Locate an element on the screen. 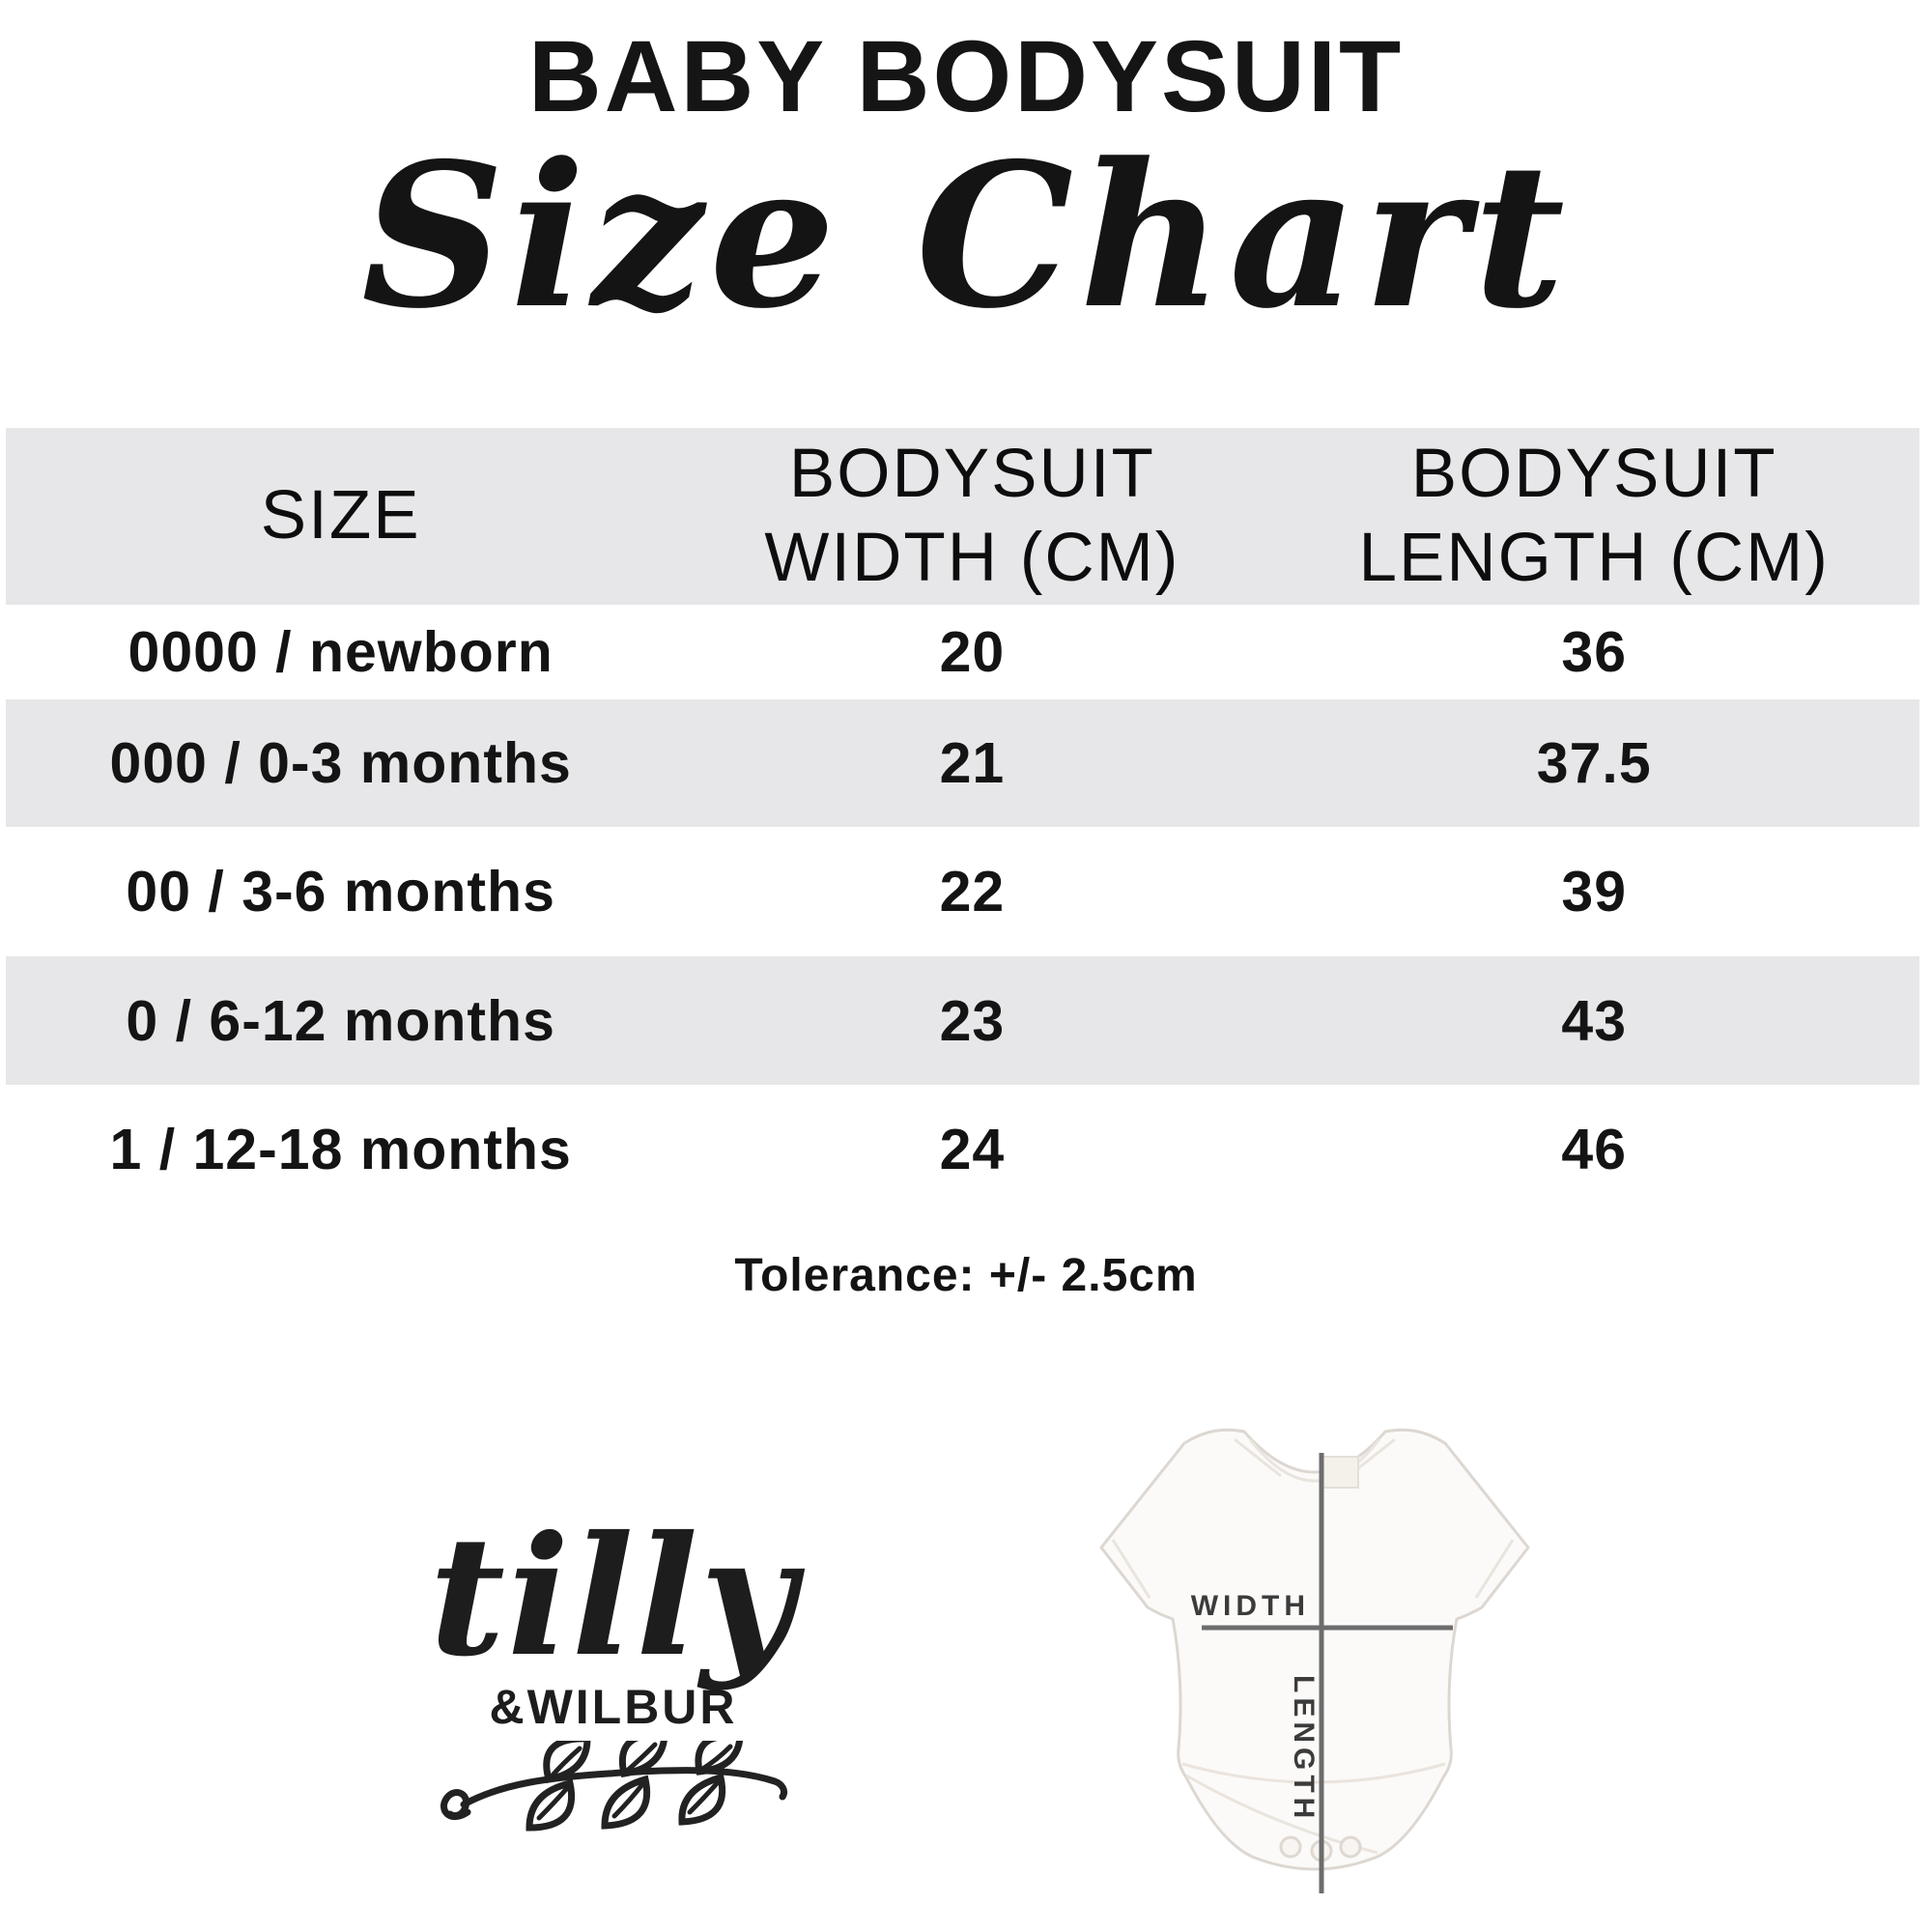 This screenshot has width=1932, height=1932. brand-name-caps: &WILBUR is located at coordinates (613, 1706).